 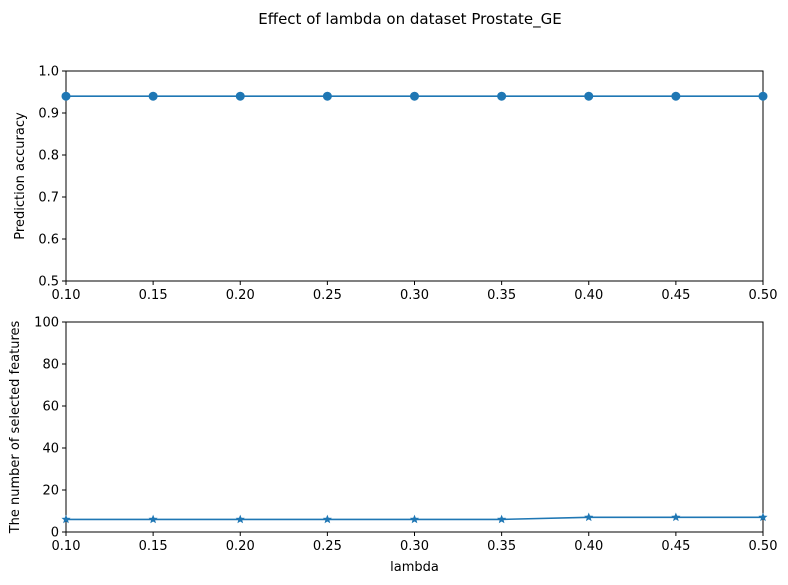 I want to click on y-axis-label: Prediction accuracy, so click(x=20, y=176).